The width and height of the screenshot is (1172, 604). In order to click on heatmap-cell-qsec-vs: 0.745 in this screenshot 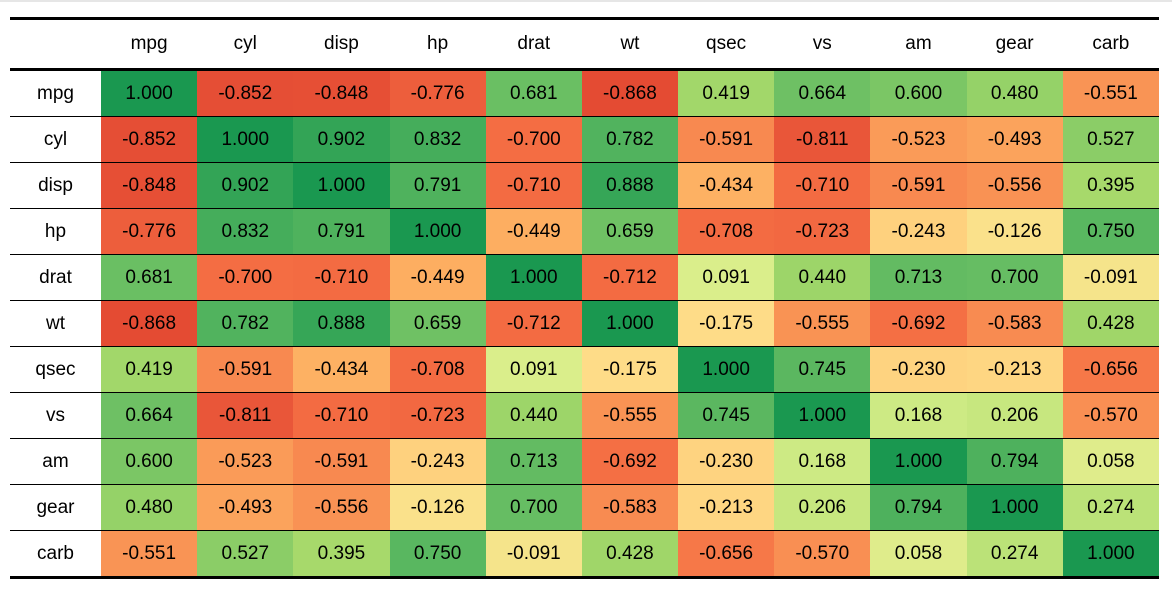, I will do `click(822, 369)`.